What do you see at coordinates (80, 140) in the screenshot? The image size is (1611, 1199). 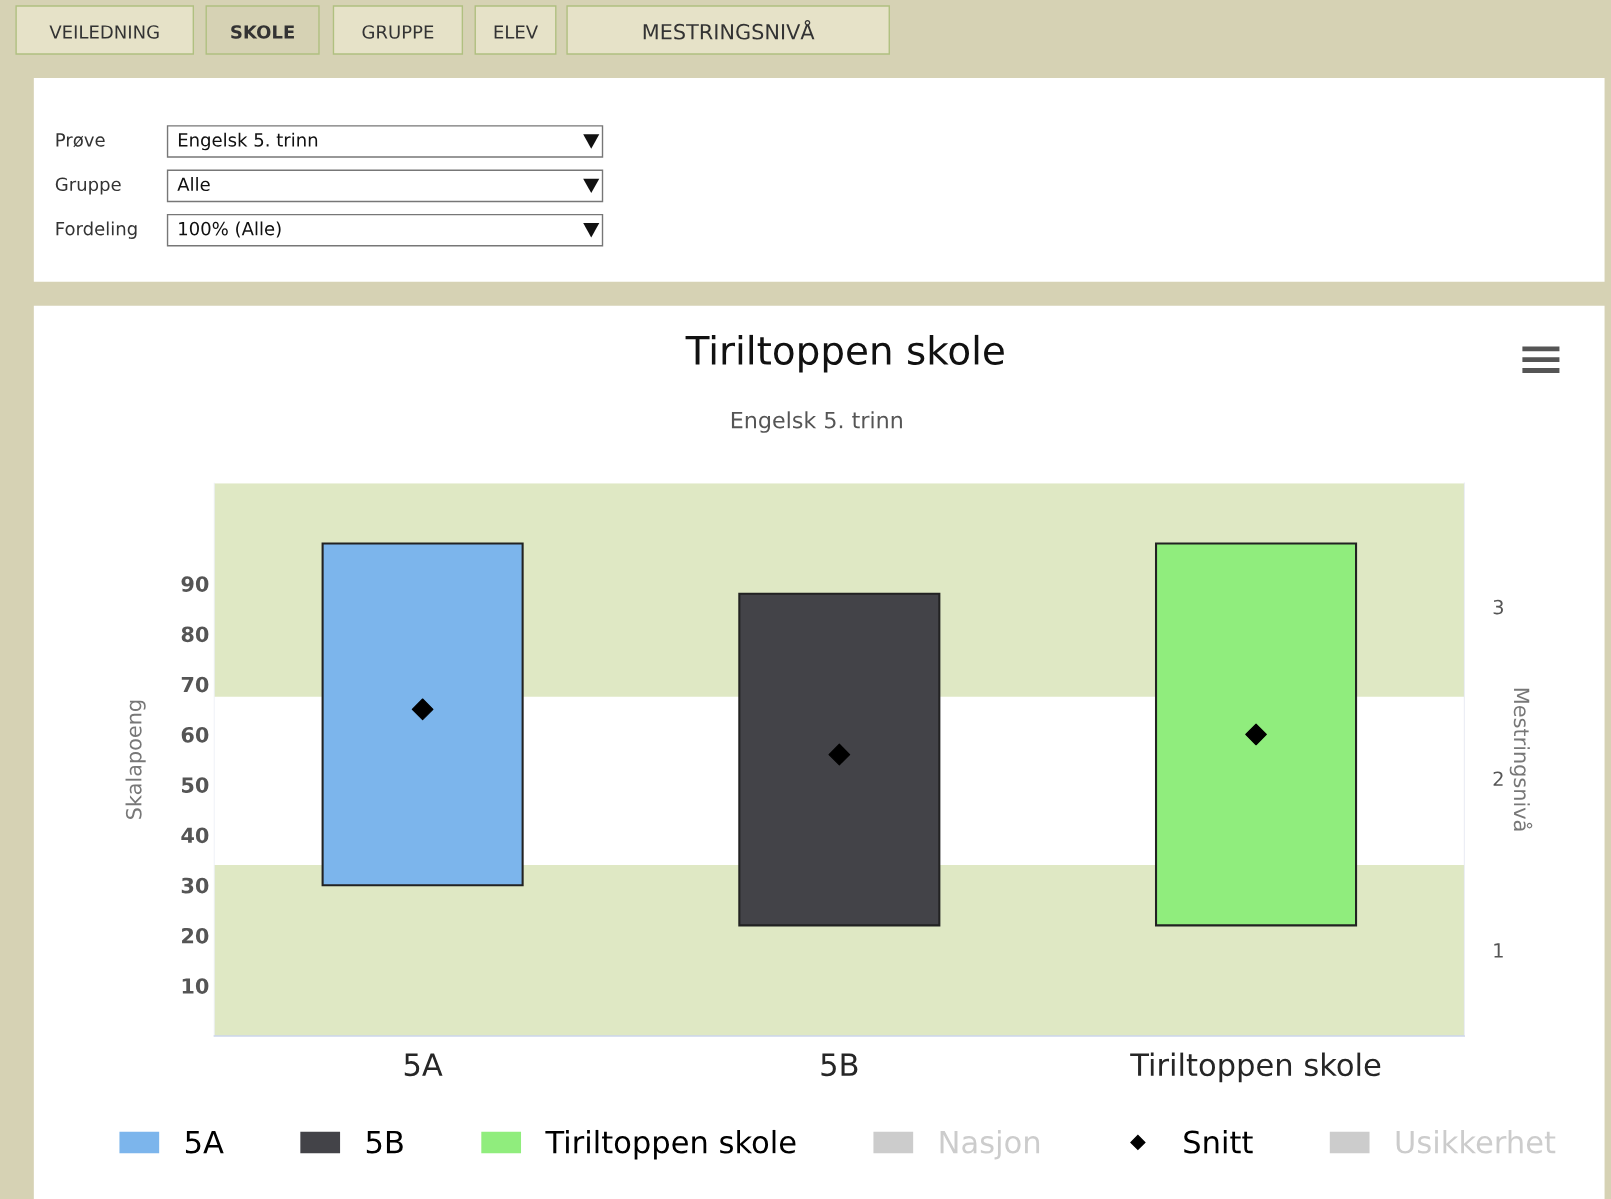 I see `text: Prøve` at bounding box center [80, 140].